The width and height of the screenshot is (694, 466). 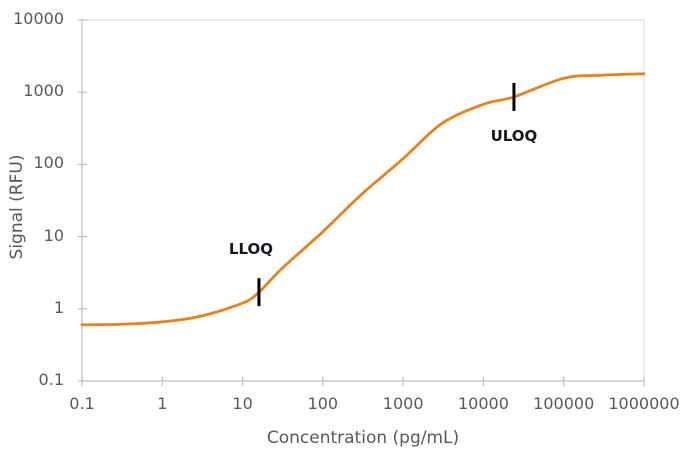 I want to click on x-tick-label: 1000, so click(x=403, y=403).